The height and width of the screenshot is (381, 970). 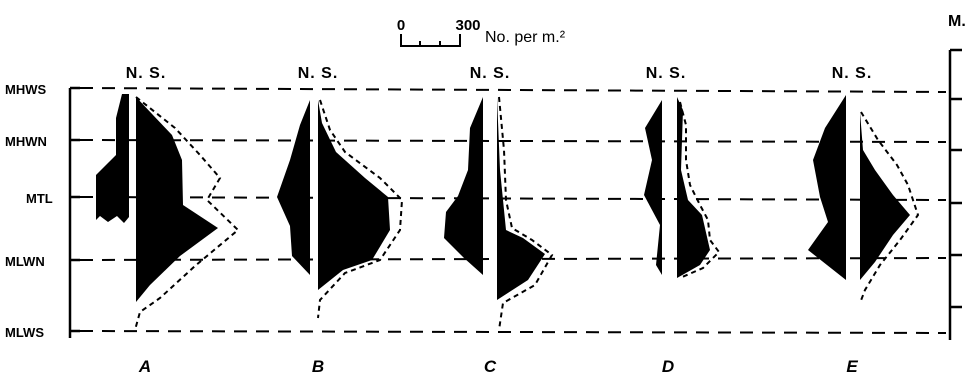 I want to click on site-e-dashed-outline, so click(x=889, y=207).